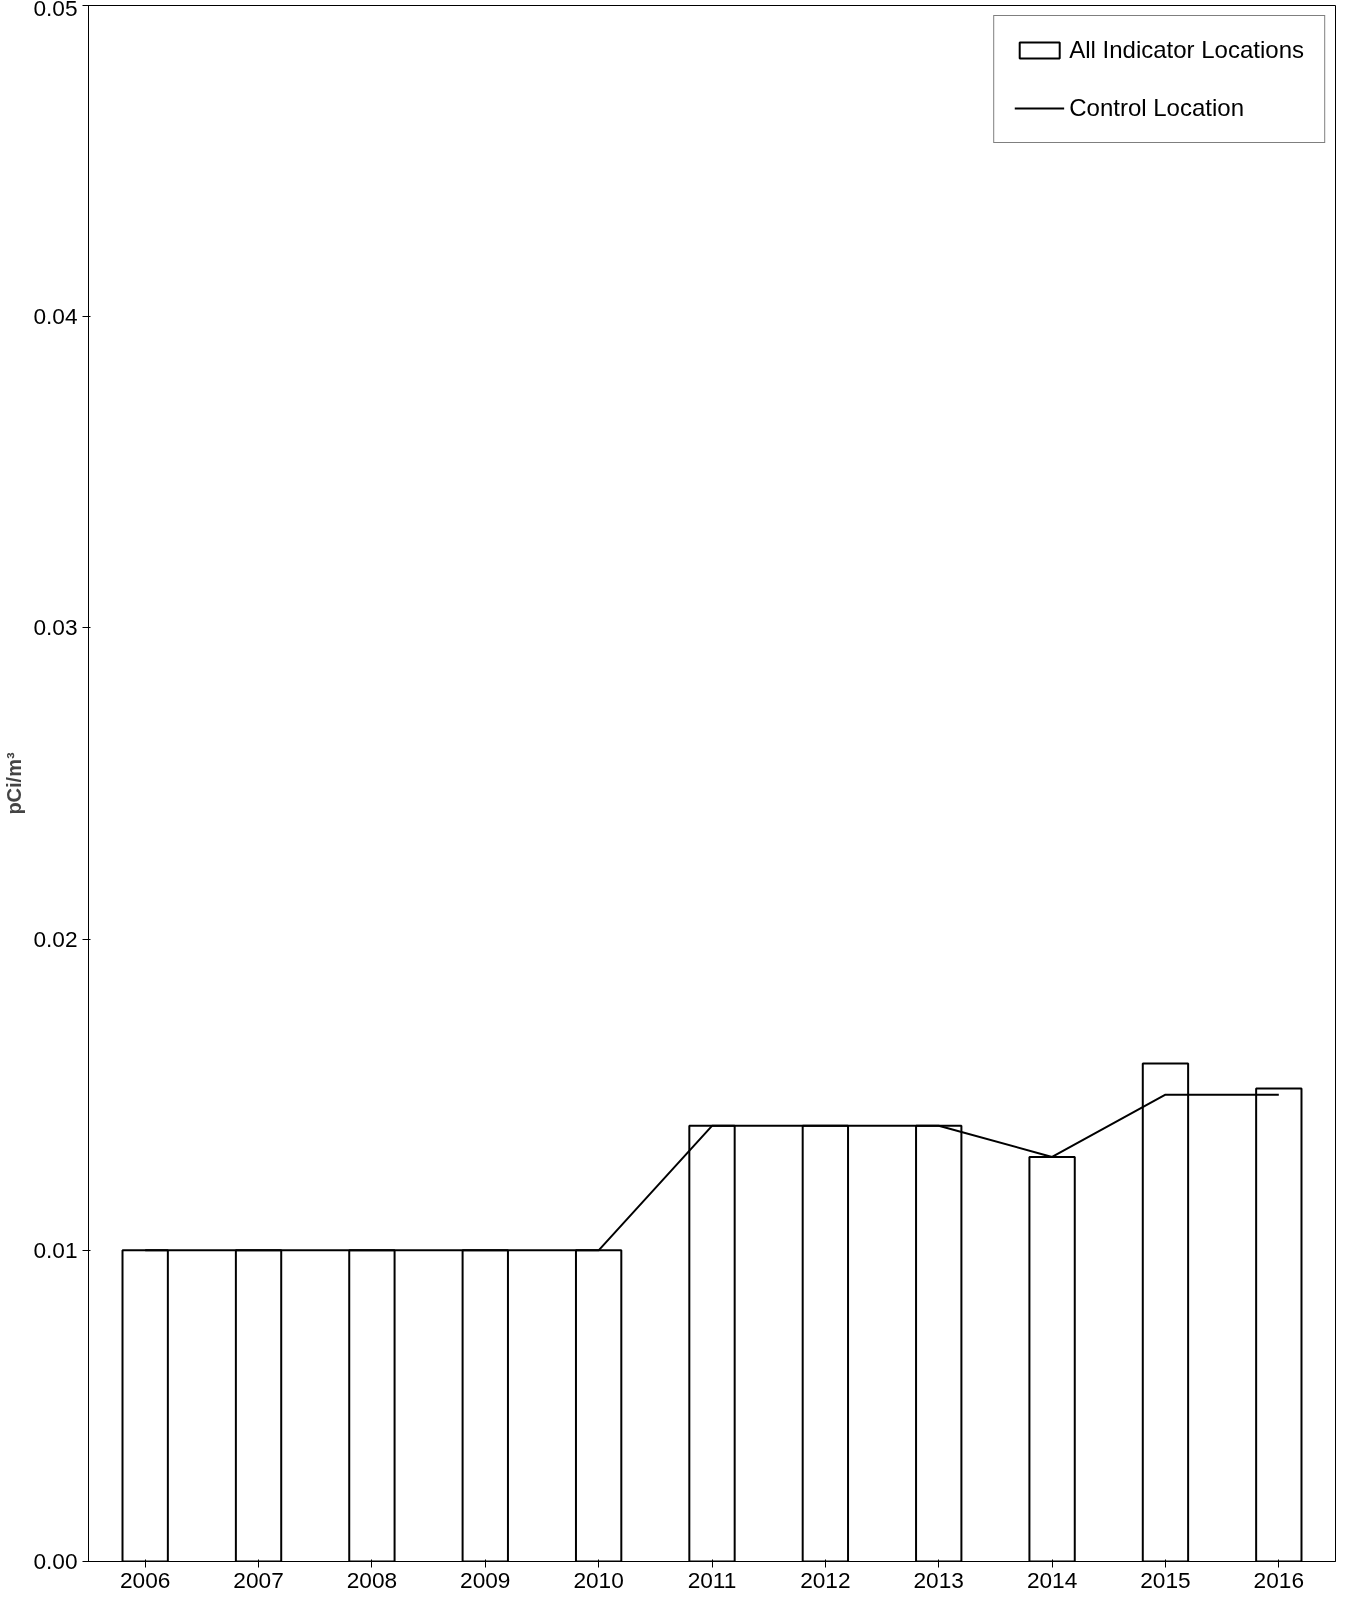 This screenshot has width=1366, height=1613. I want to click on y-tick-label: 0.00, so click(55, 1561).